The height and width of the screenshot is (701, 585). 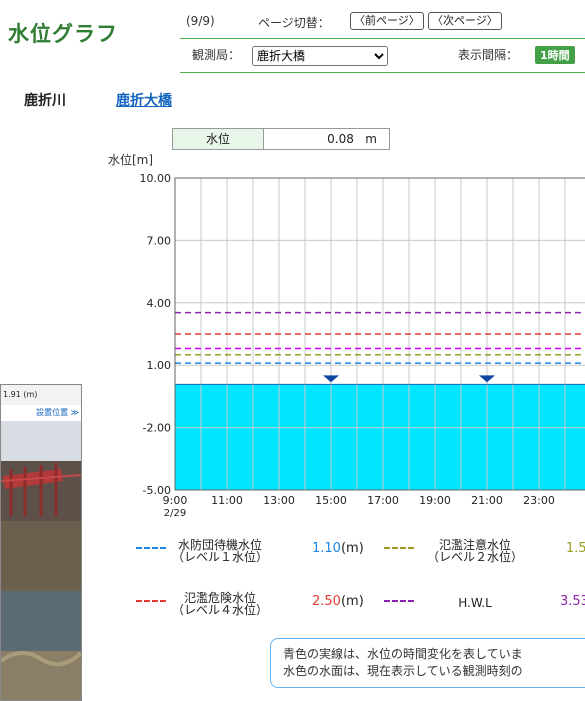 I want to click on x-tick-label: 19:00, so click(x=435, y=500).